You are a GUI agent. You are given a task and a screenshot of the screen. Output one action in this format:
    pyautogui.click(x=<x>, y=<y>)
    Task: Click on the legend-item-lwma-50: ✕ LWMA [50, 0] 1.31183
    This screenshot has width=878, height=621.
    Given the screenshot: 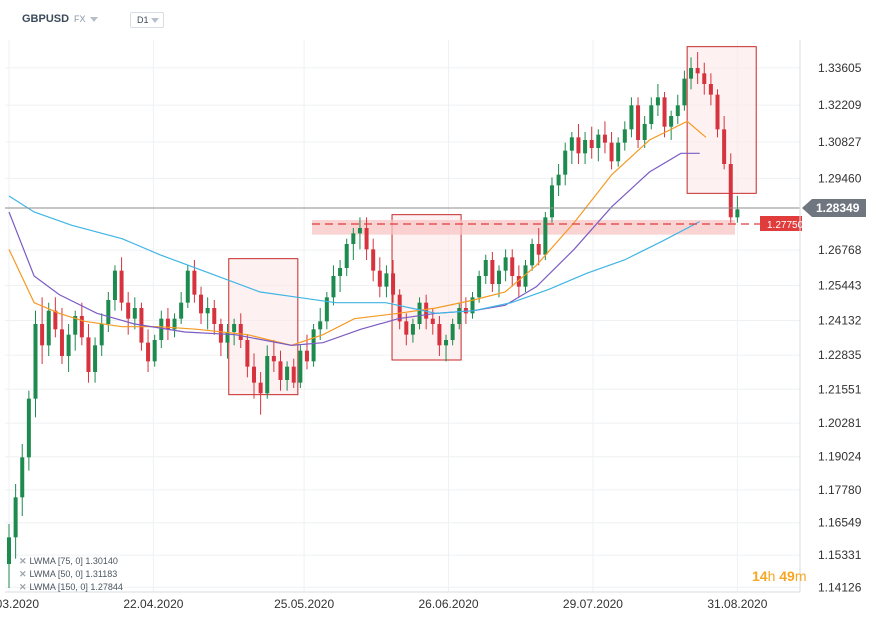 What is the action you would take?
    pyautogui.click(x=71, y=574)
    